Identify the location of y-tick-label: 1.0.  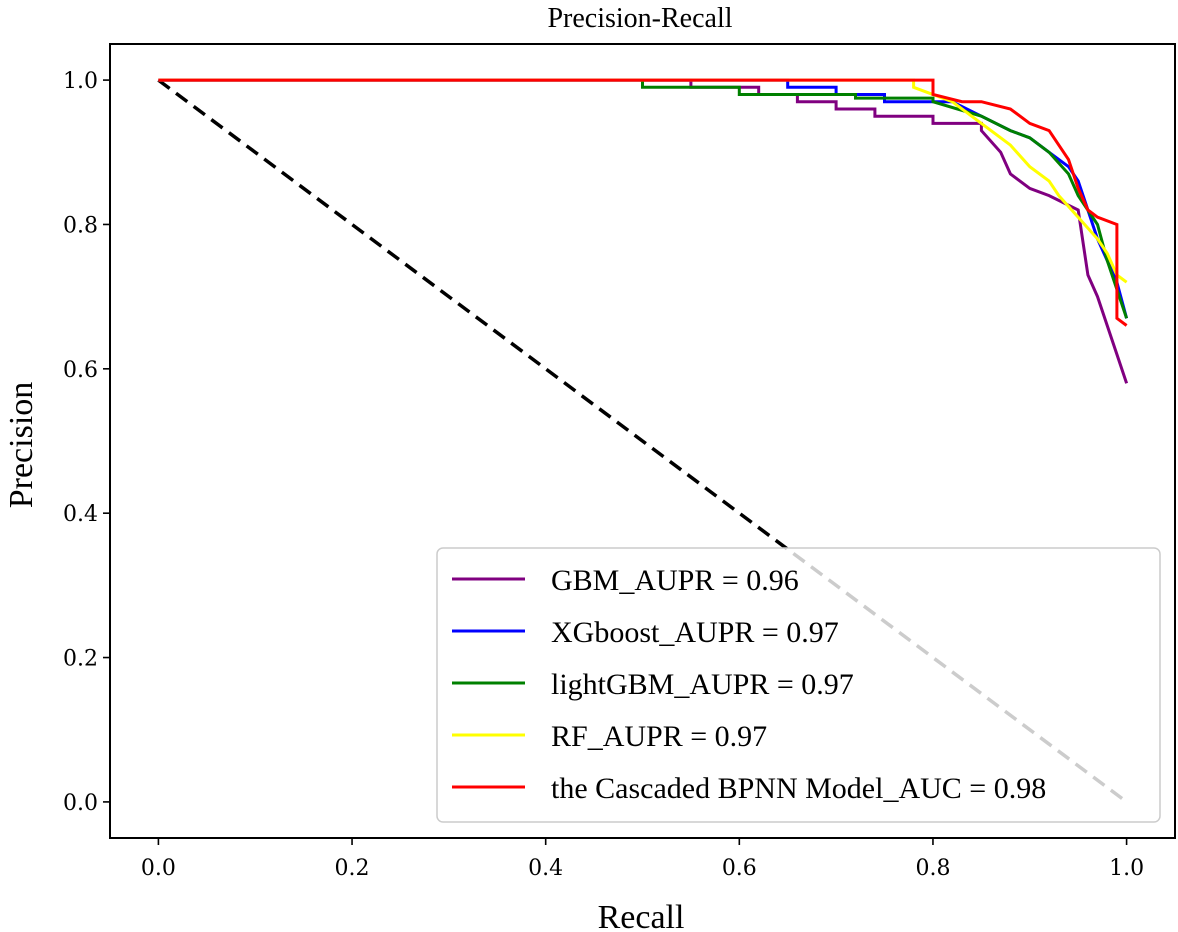
(80, 81).